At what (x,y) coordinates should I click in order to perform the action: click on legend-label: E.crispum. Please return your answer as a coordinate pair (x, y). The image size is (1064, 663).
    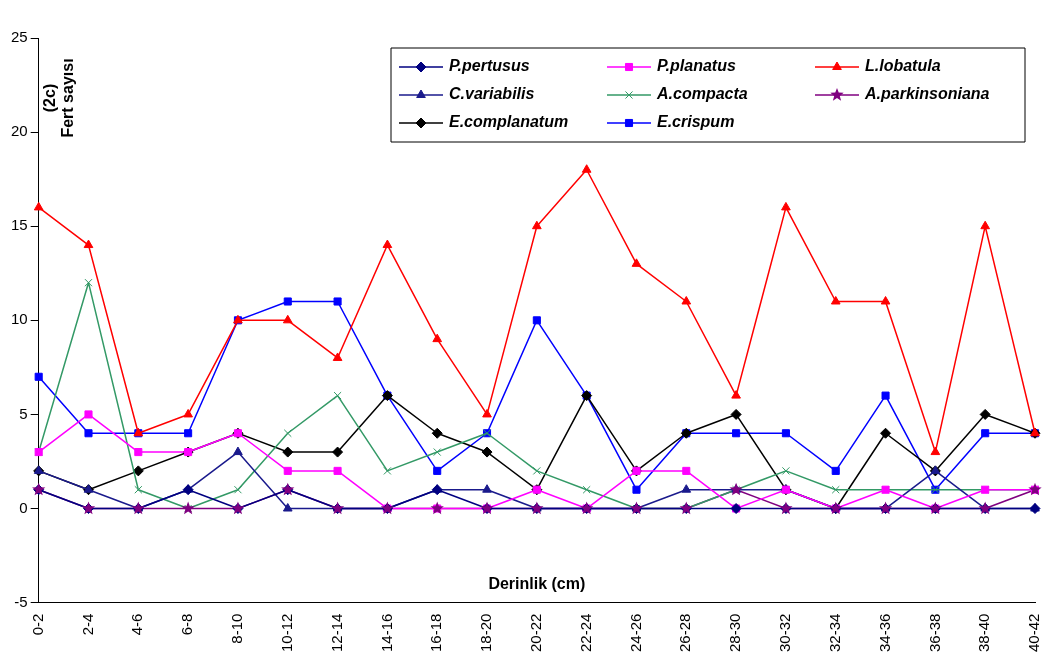
    Looking at the image, I should click on (696, 122).